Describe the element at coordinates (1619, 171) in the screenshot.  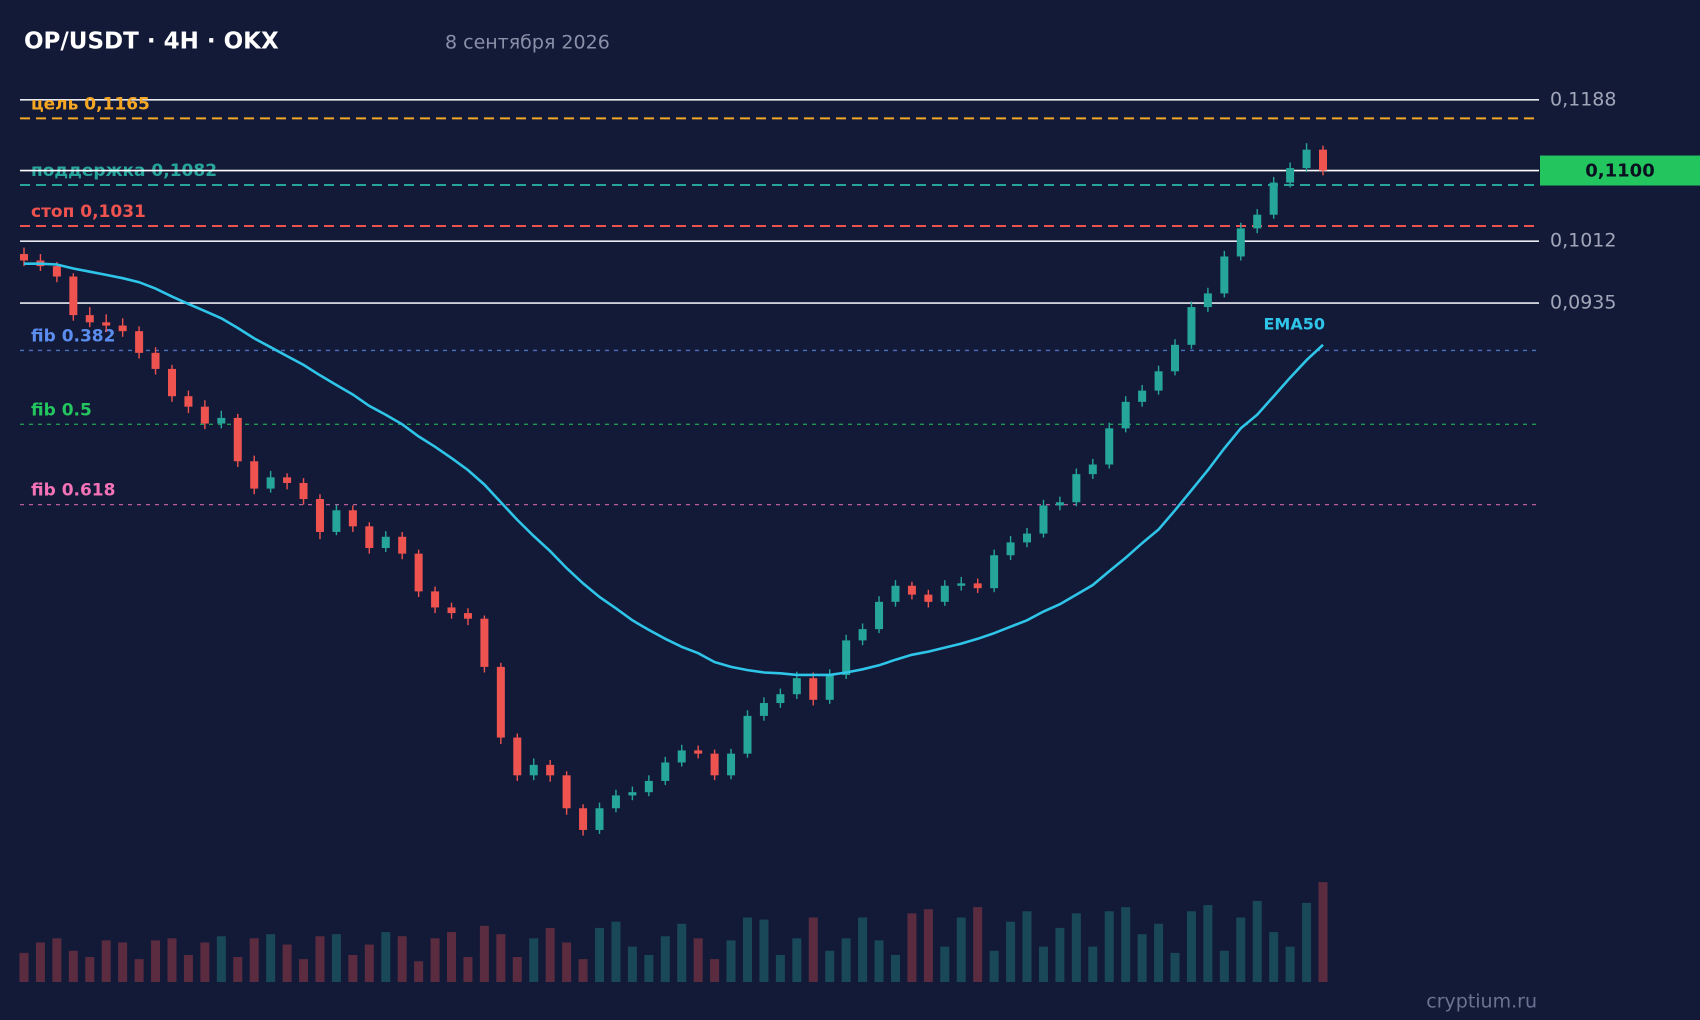
I see `last-price-label: 0,1100` at that location.